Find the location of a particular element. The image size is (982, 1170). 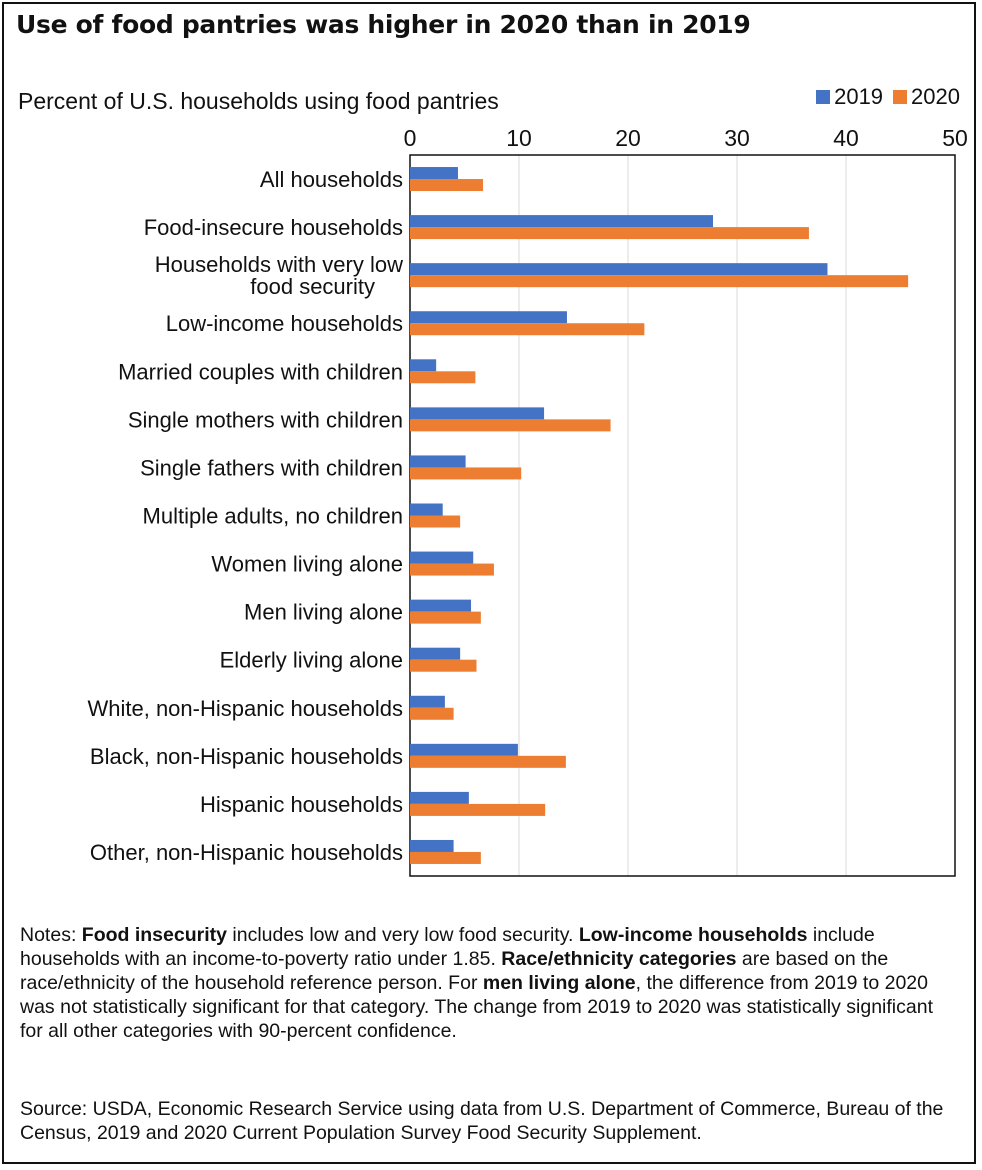

legend-swatch-2020 is located at coordinates (900, 97).